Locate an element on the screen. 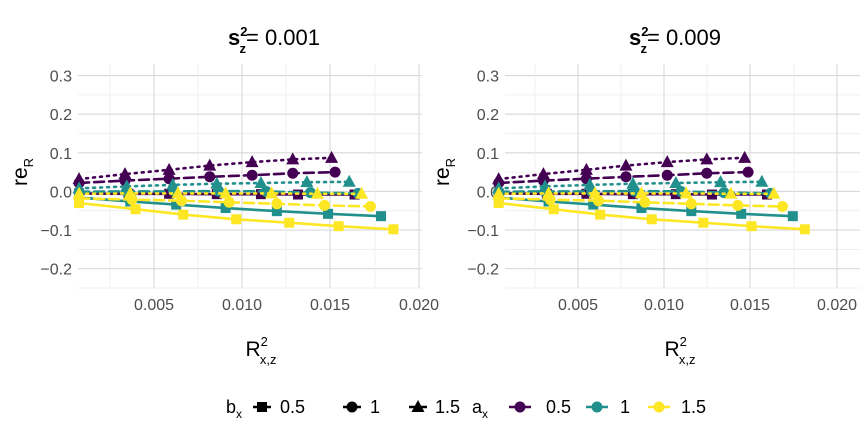  legend-b-title: bx is located at coordinates (234, 409).